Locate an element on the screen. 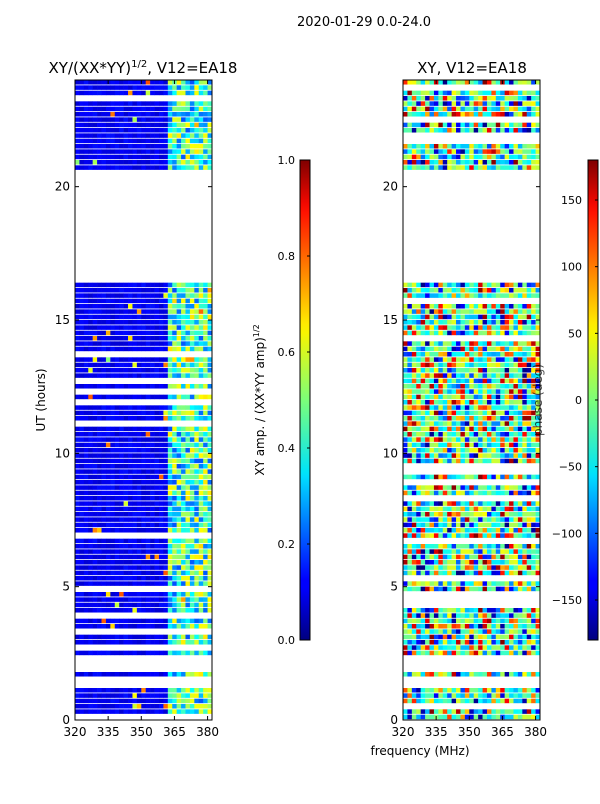 The height and width of the screenshot is (804, 600). x-tick-label: 365 is located at coordinates (174, 732).